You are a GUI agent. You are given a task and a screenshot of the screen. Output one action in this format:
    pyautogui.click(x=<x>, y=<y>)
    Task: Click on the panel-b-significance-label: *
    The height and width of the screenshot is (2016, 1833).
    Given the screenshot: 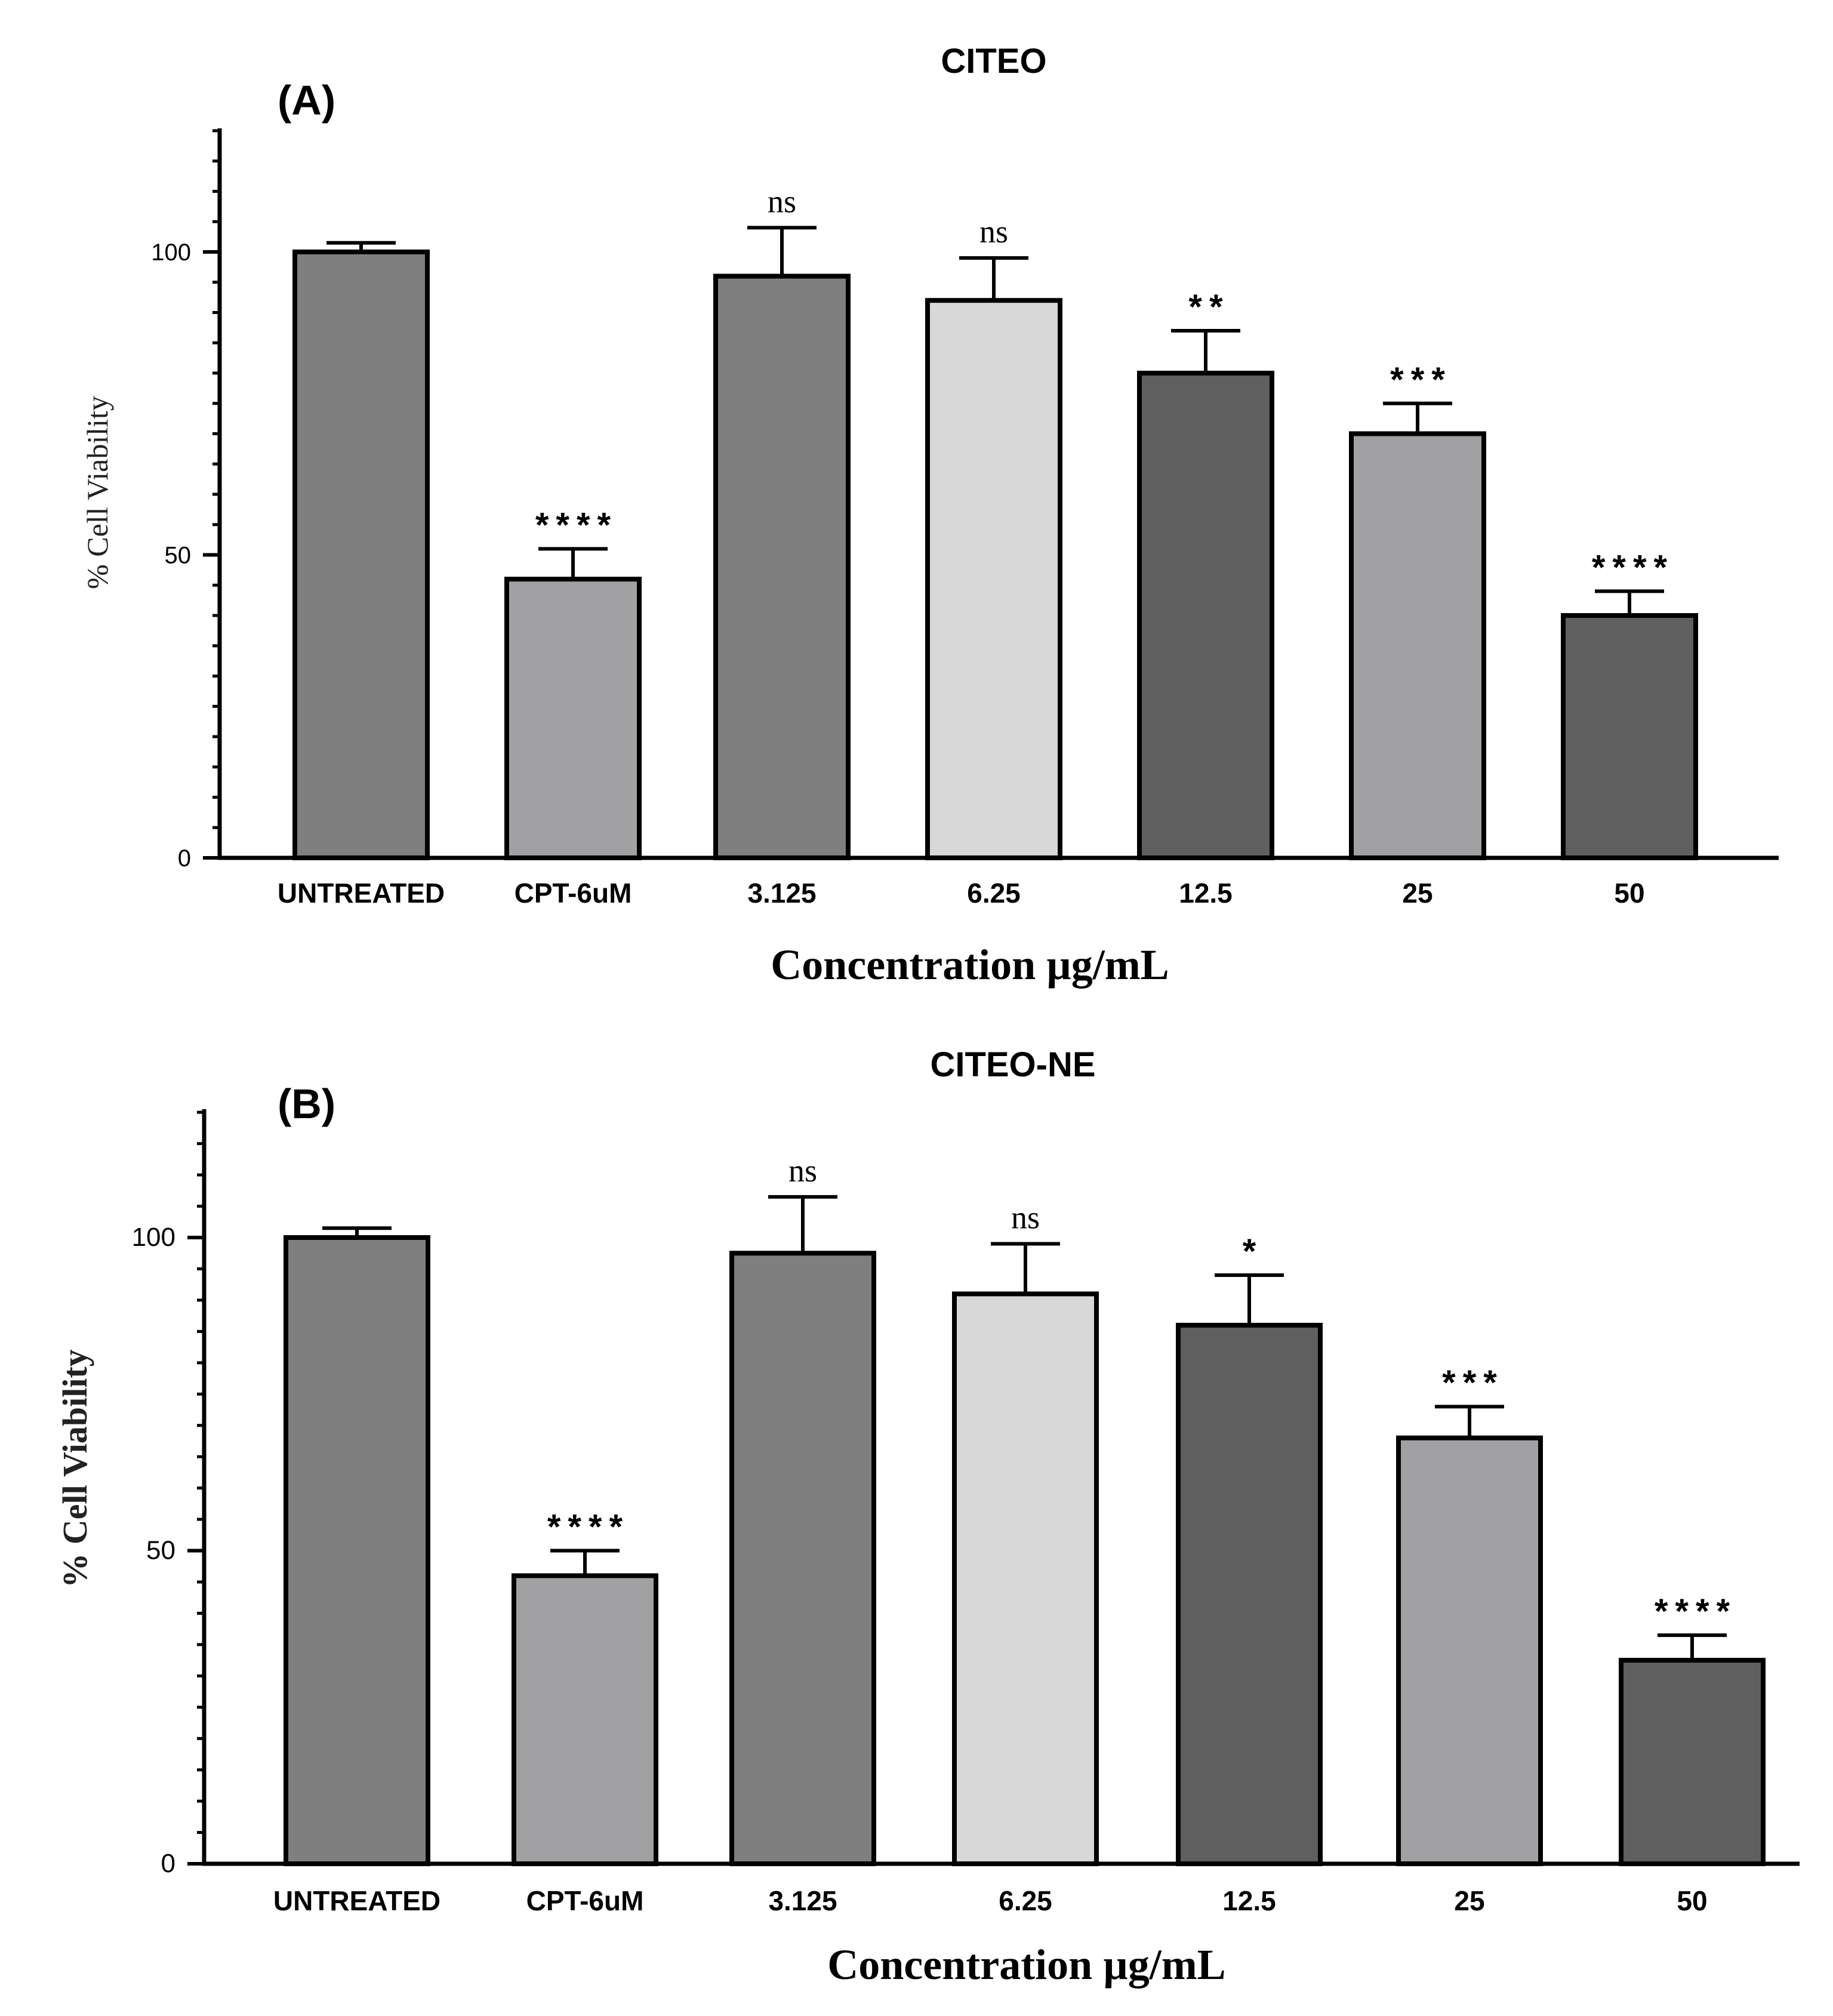 What is the action you would take?
    pyautogui.click(x=1253, y=1251)
    